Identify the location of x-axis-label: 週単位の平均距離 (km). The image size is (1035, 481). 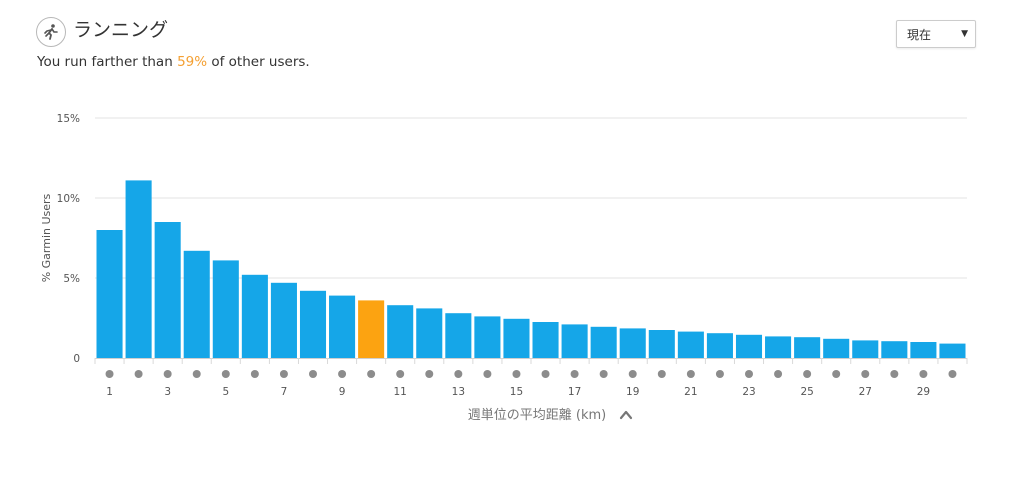
(537, 415).